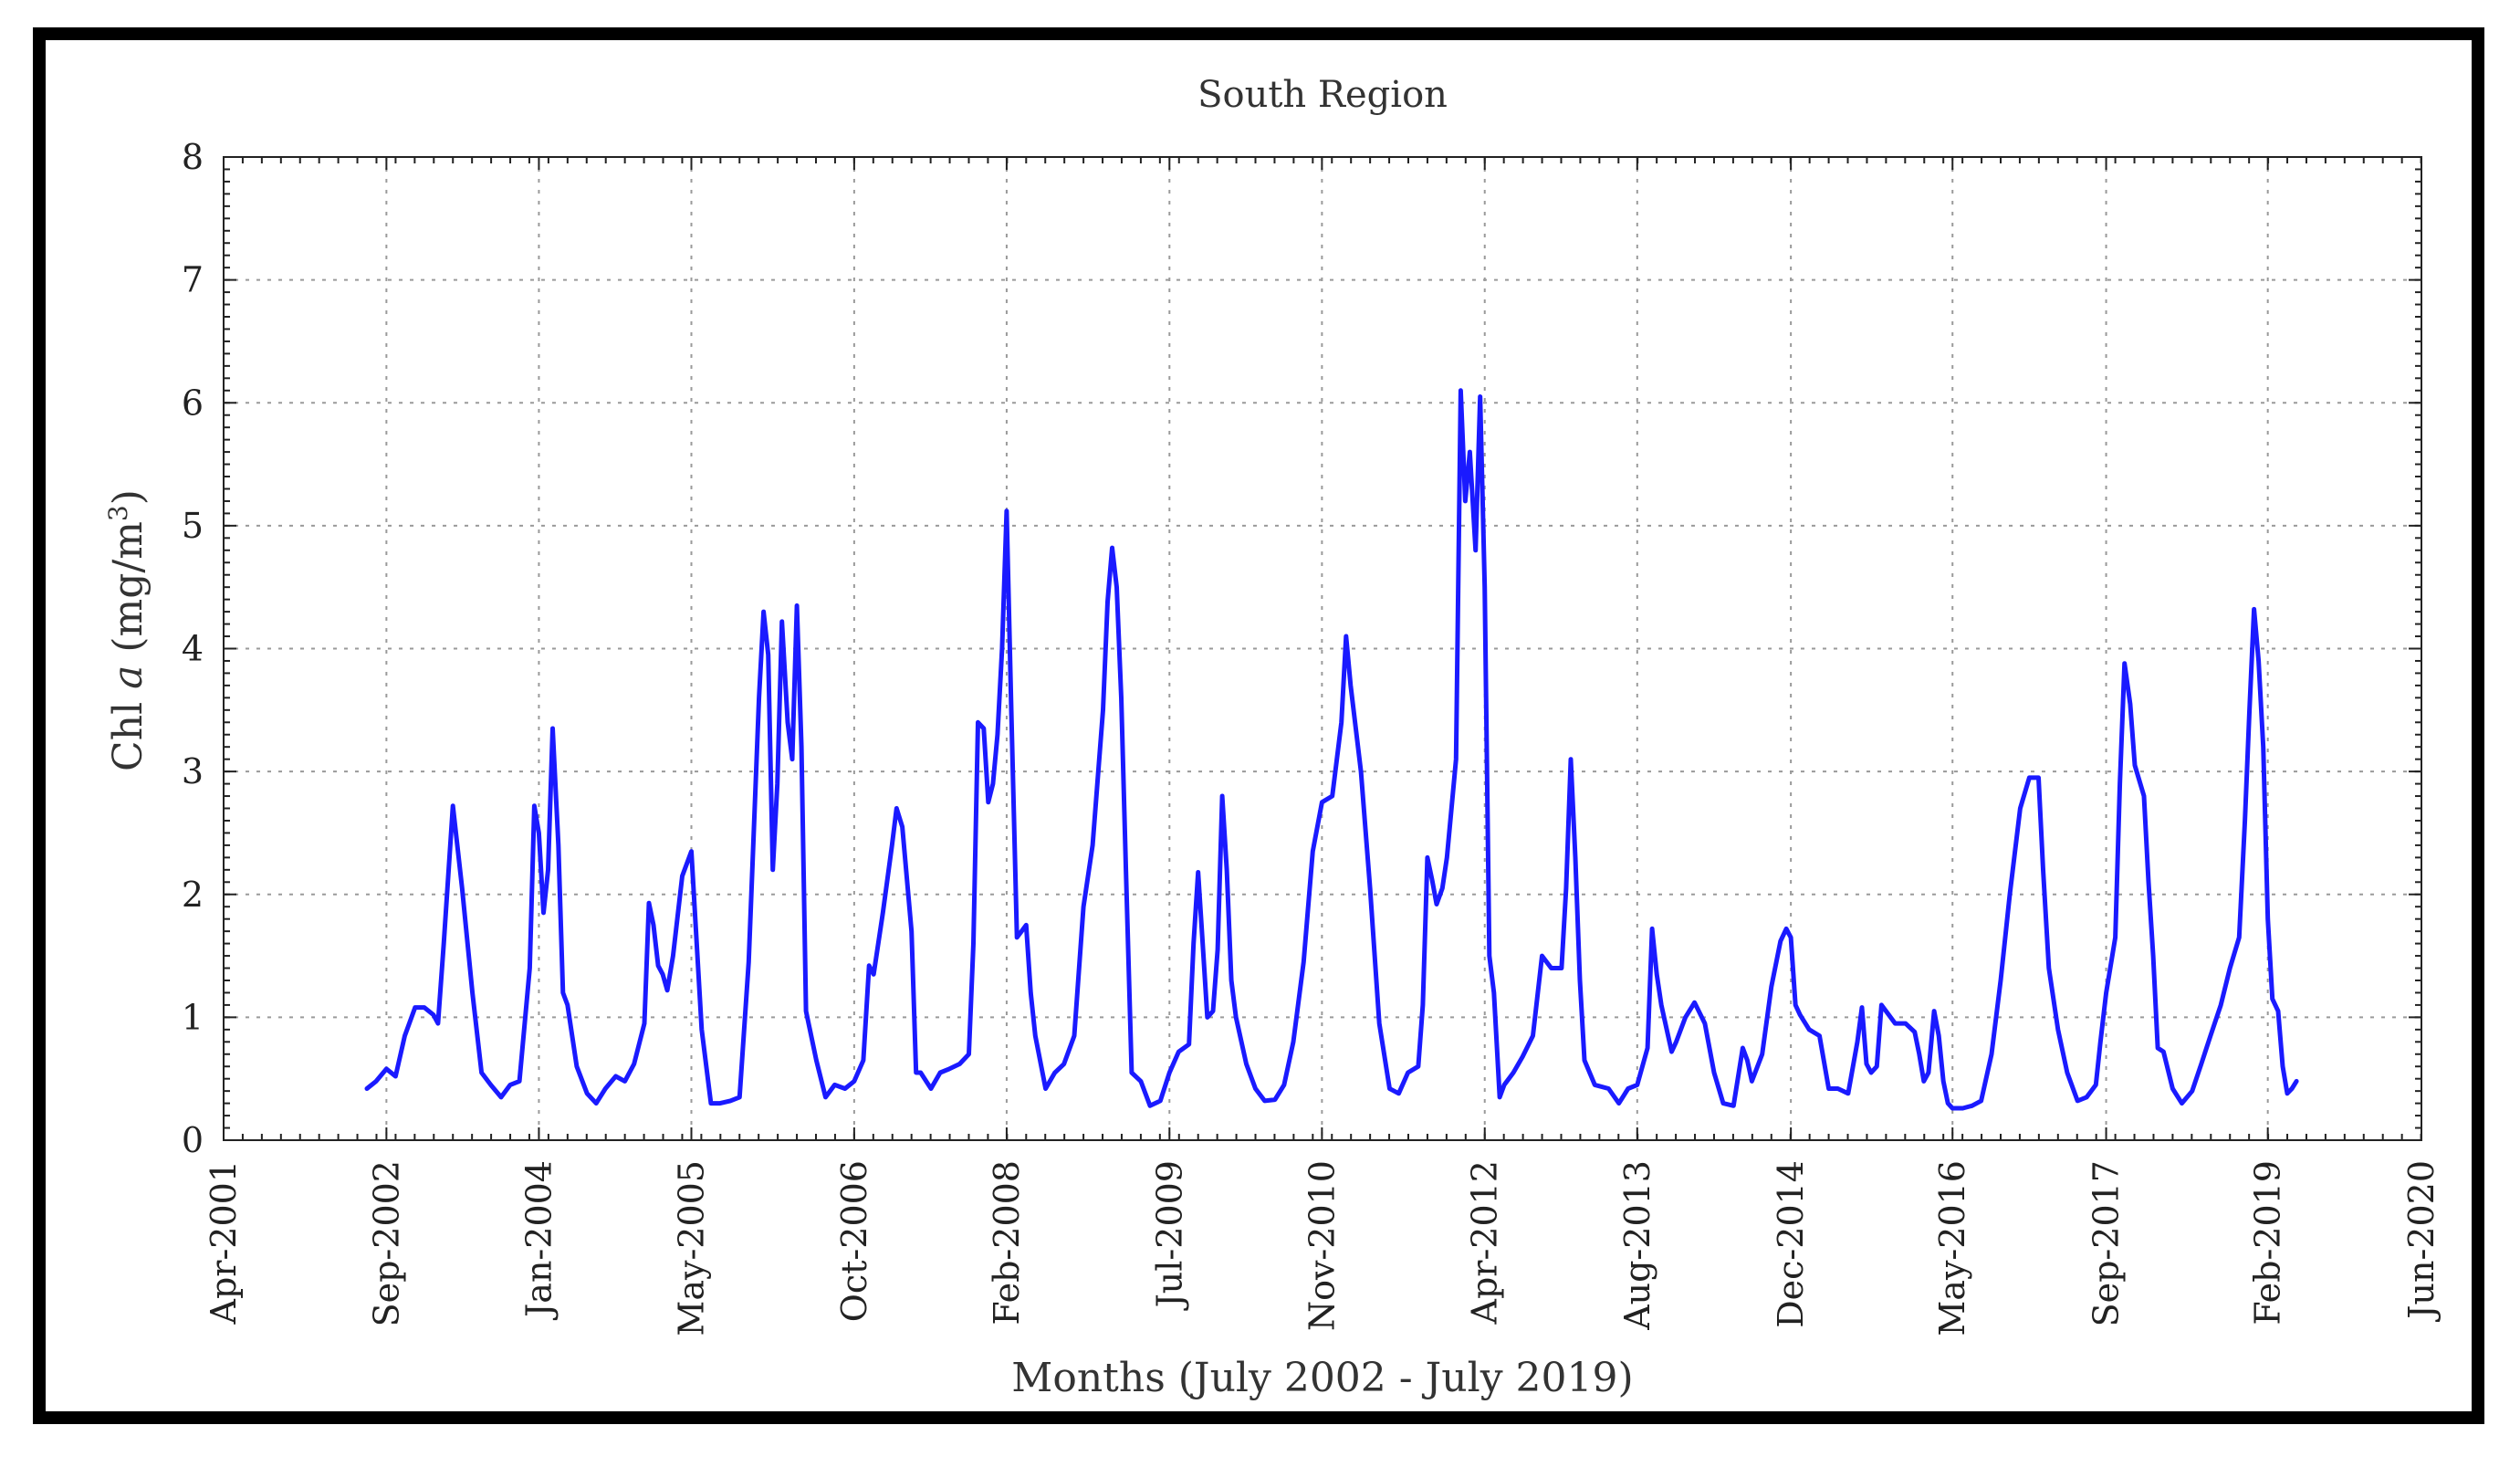  I want to click on y-axis-label-sup: 3, so click(118, 513).